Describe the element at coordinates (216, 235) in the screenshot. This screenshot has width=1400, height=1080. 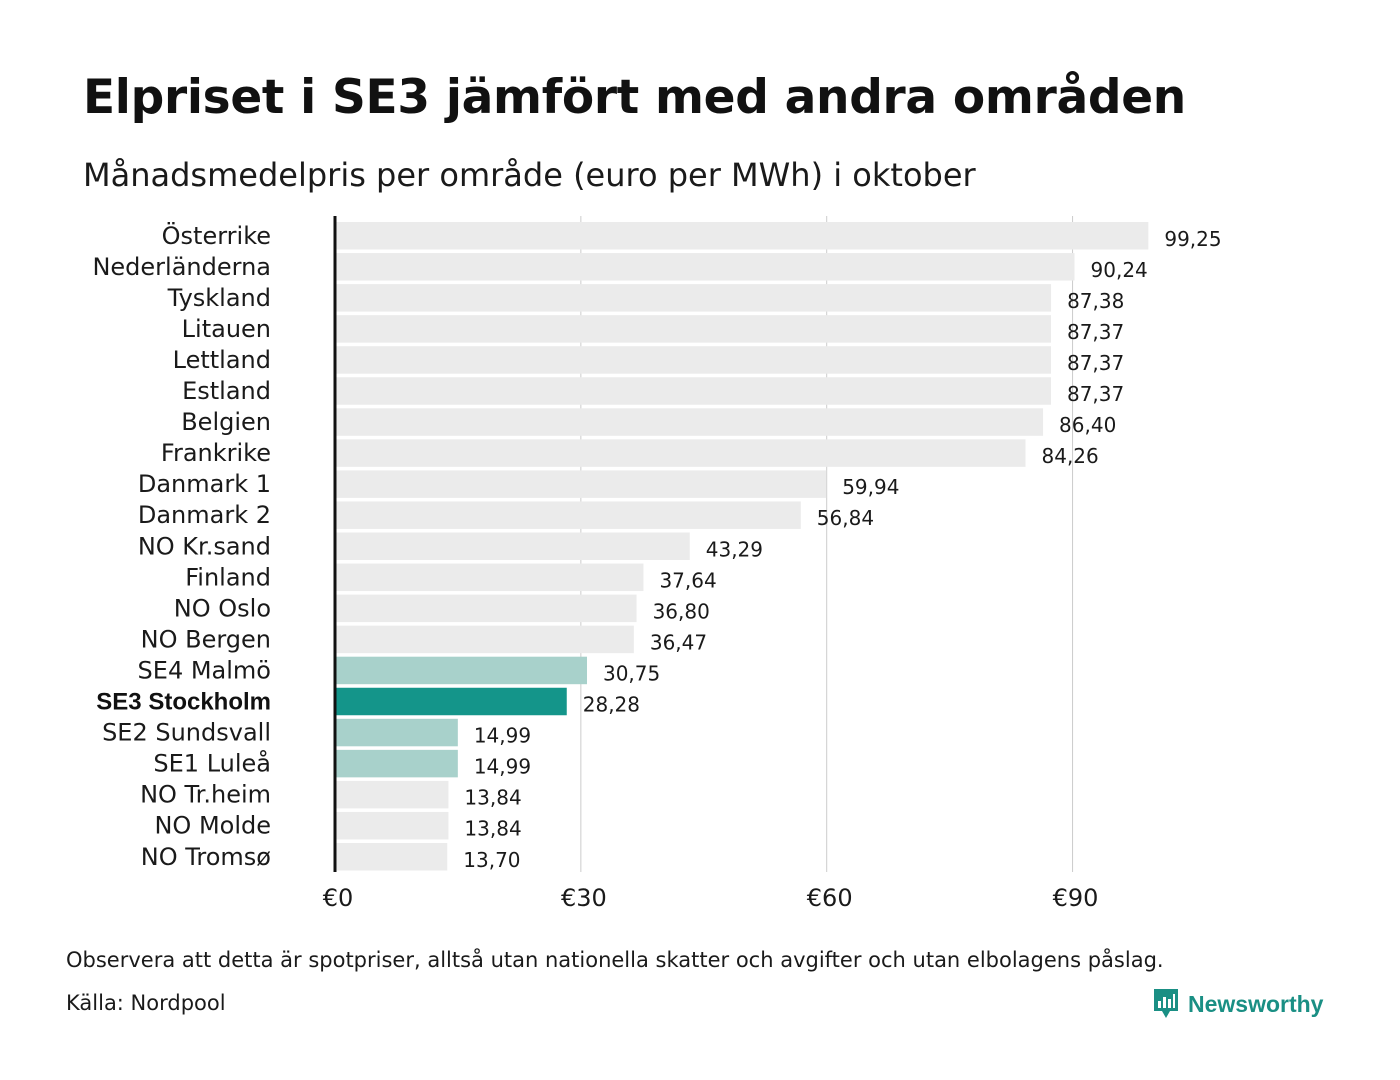
I see `category-label: Österrike` at that location.